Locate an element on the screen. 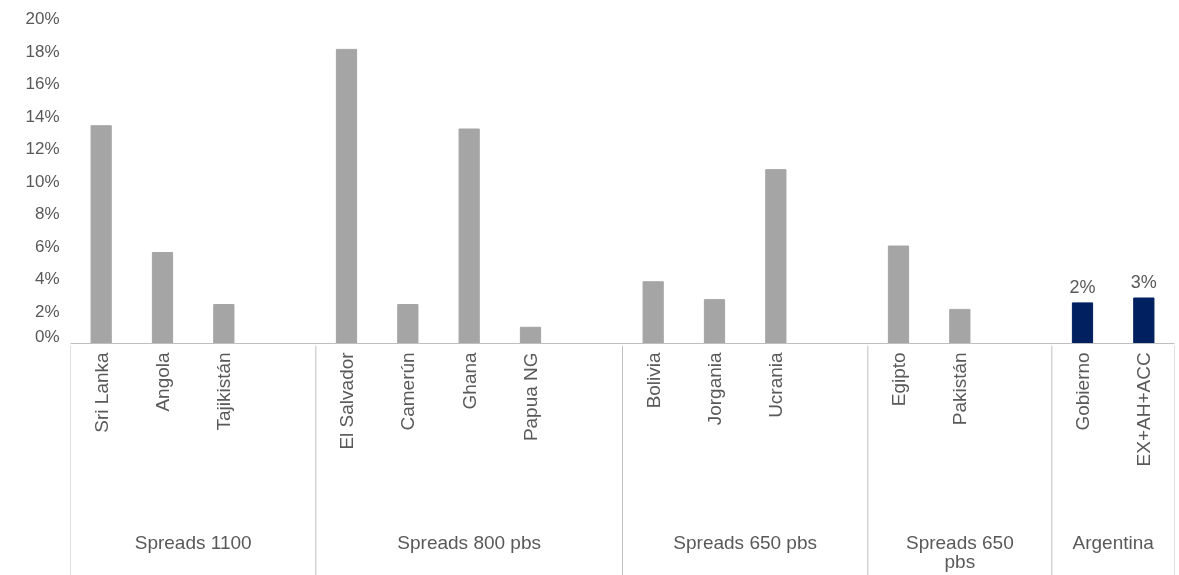 The image size is (1179, 575). x-tick-label: Tajikistán is located at coordinates (224, 391).